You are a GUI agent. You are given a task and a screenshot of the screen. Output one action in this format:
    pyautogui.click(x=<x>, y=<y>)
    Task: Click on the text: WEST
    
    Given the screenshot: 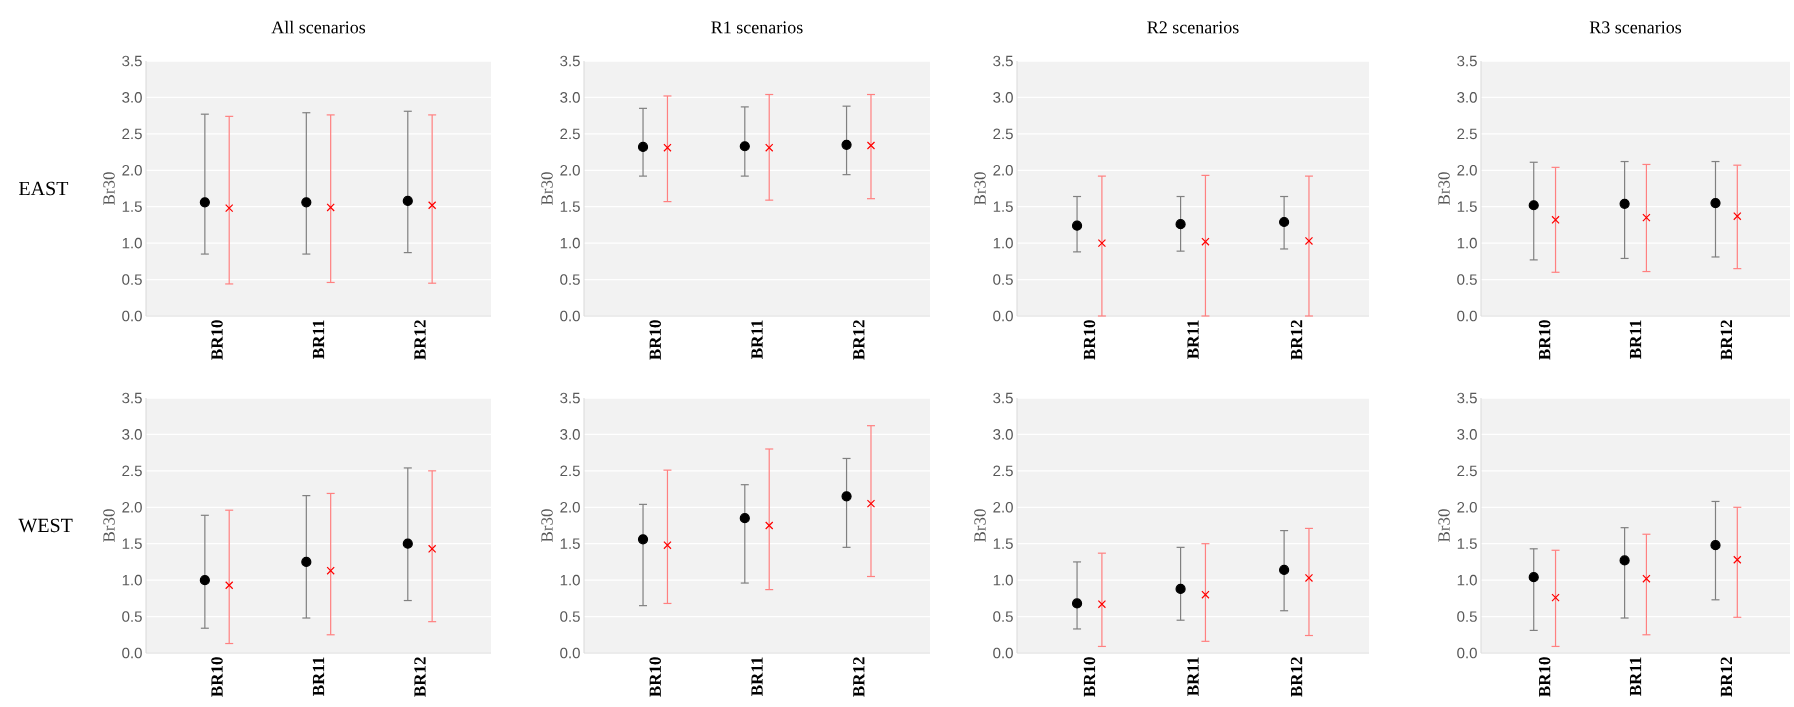 What is the action you would take?
    pyautogui.click(x=45, y=525)
    